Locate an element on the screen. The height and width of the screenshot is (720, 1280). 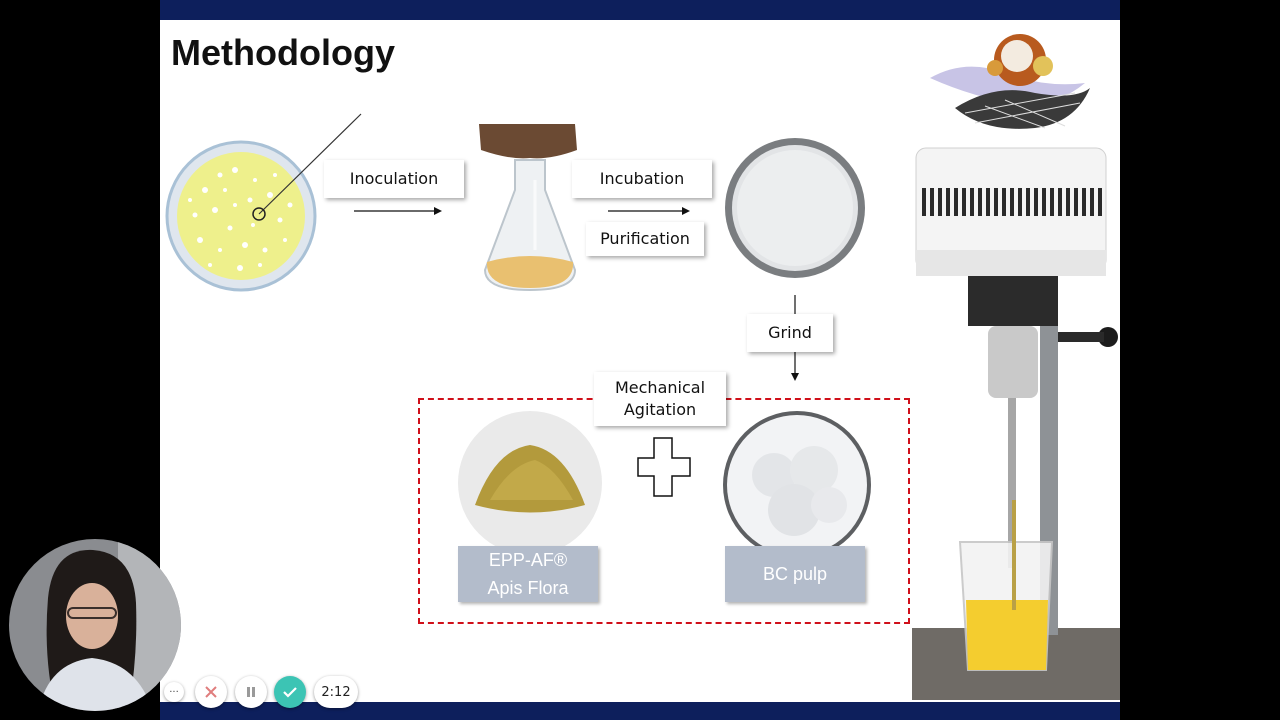
mechanical-stirrer-image is located at coordinates (1016, 423).